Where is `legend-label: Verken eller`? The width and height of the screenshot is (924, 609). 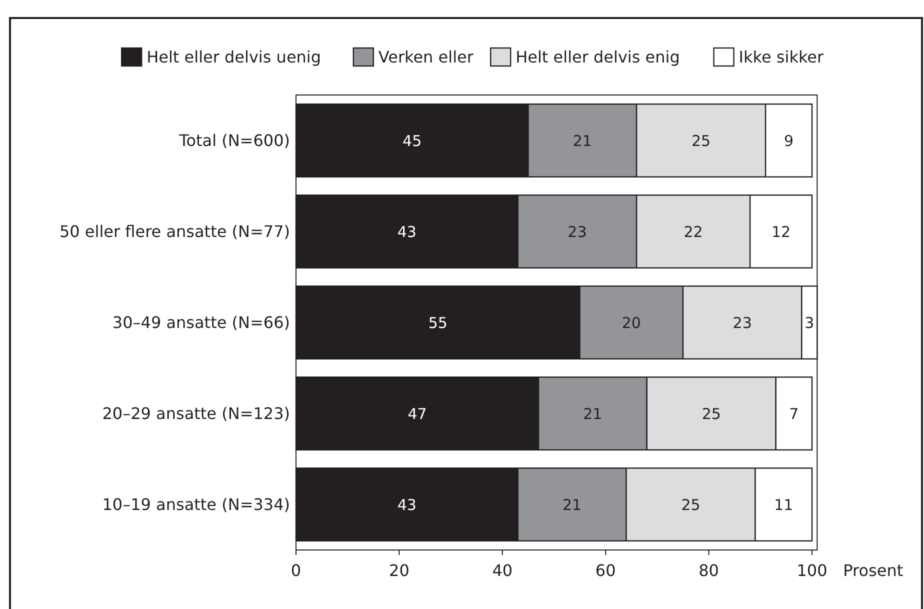 legend-label: Verken eller is located at coordinates (426, 57).